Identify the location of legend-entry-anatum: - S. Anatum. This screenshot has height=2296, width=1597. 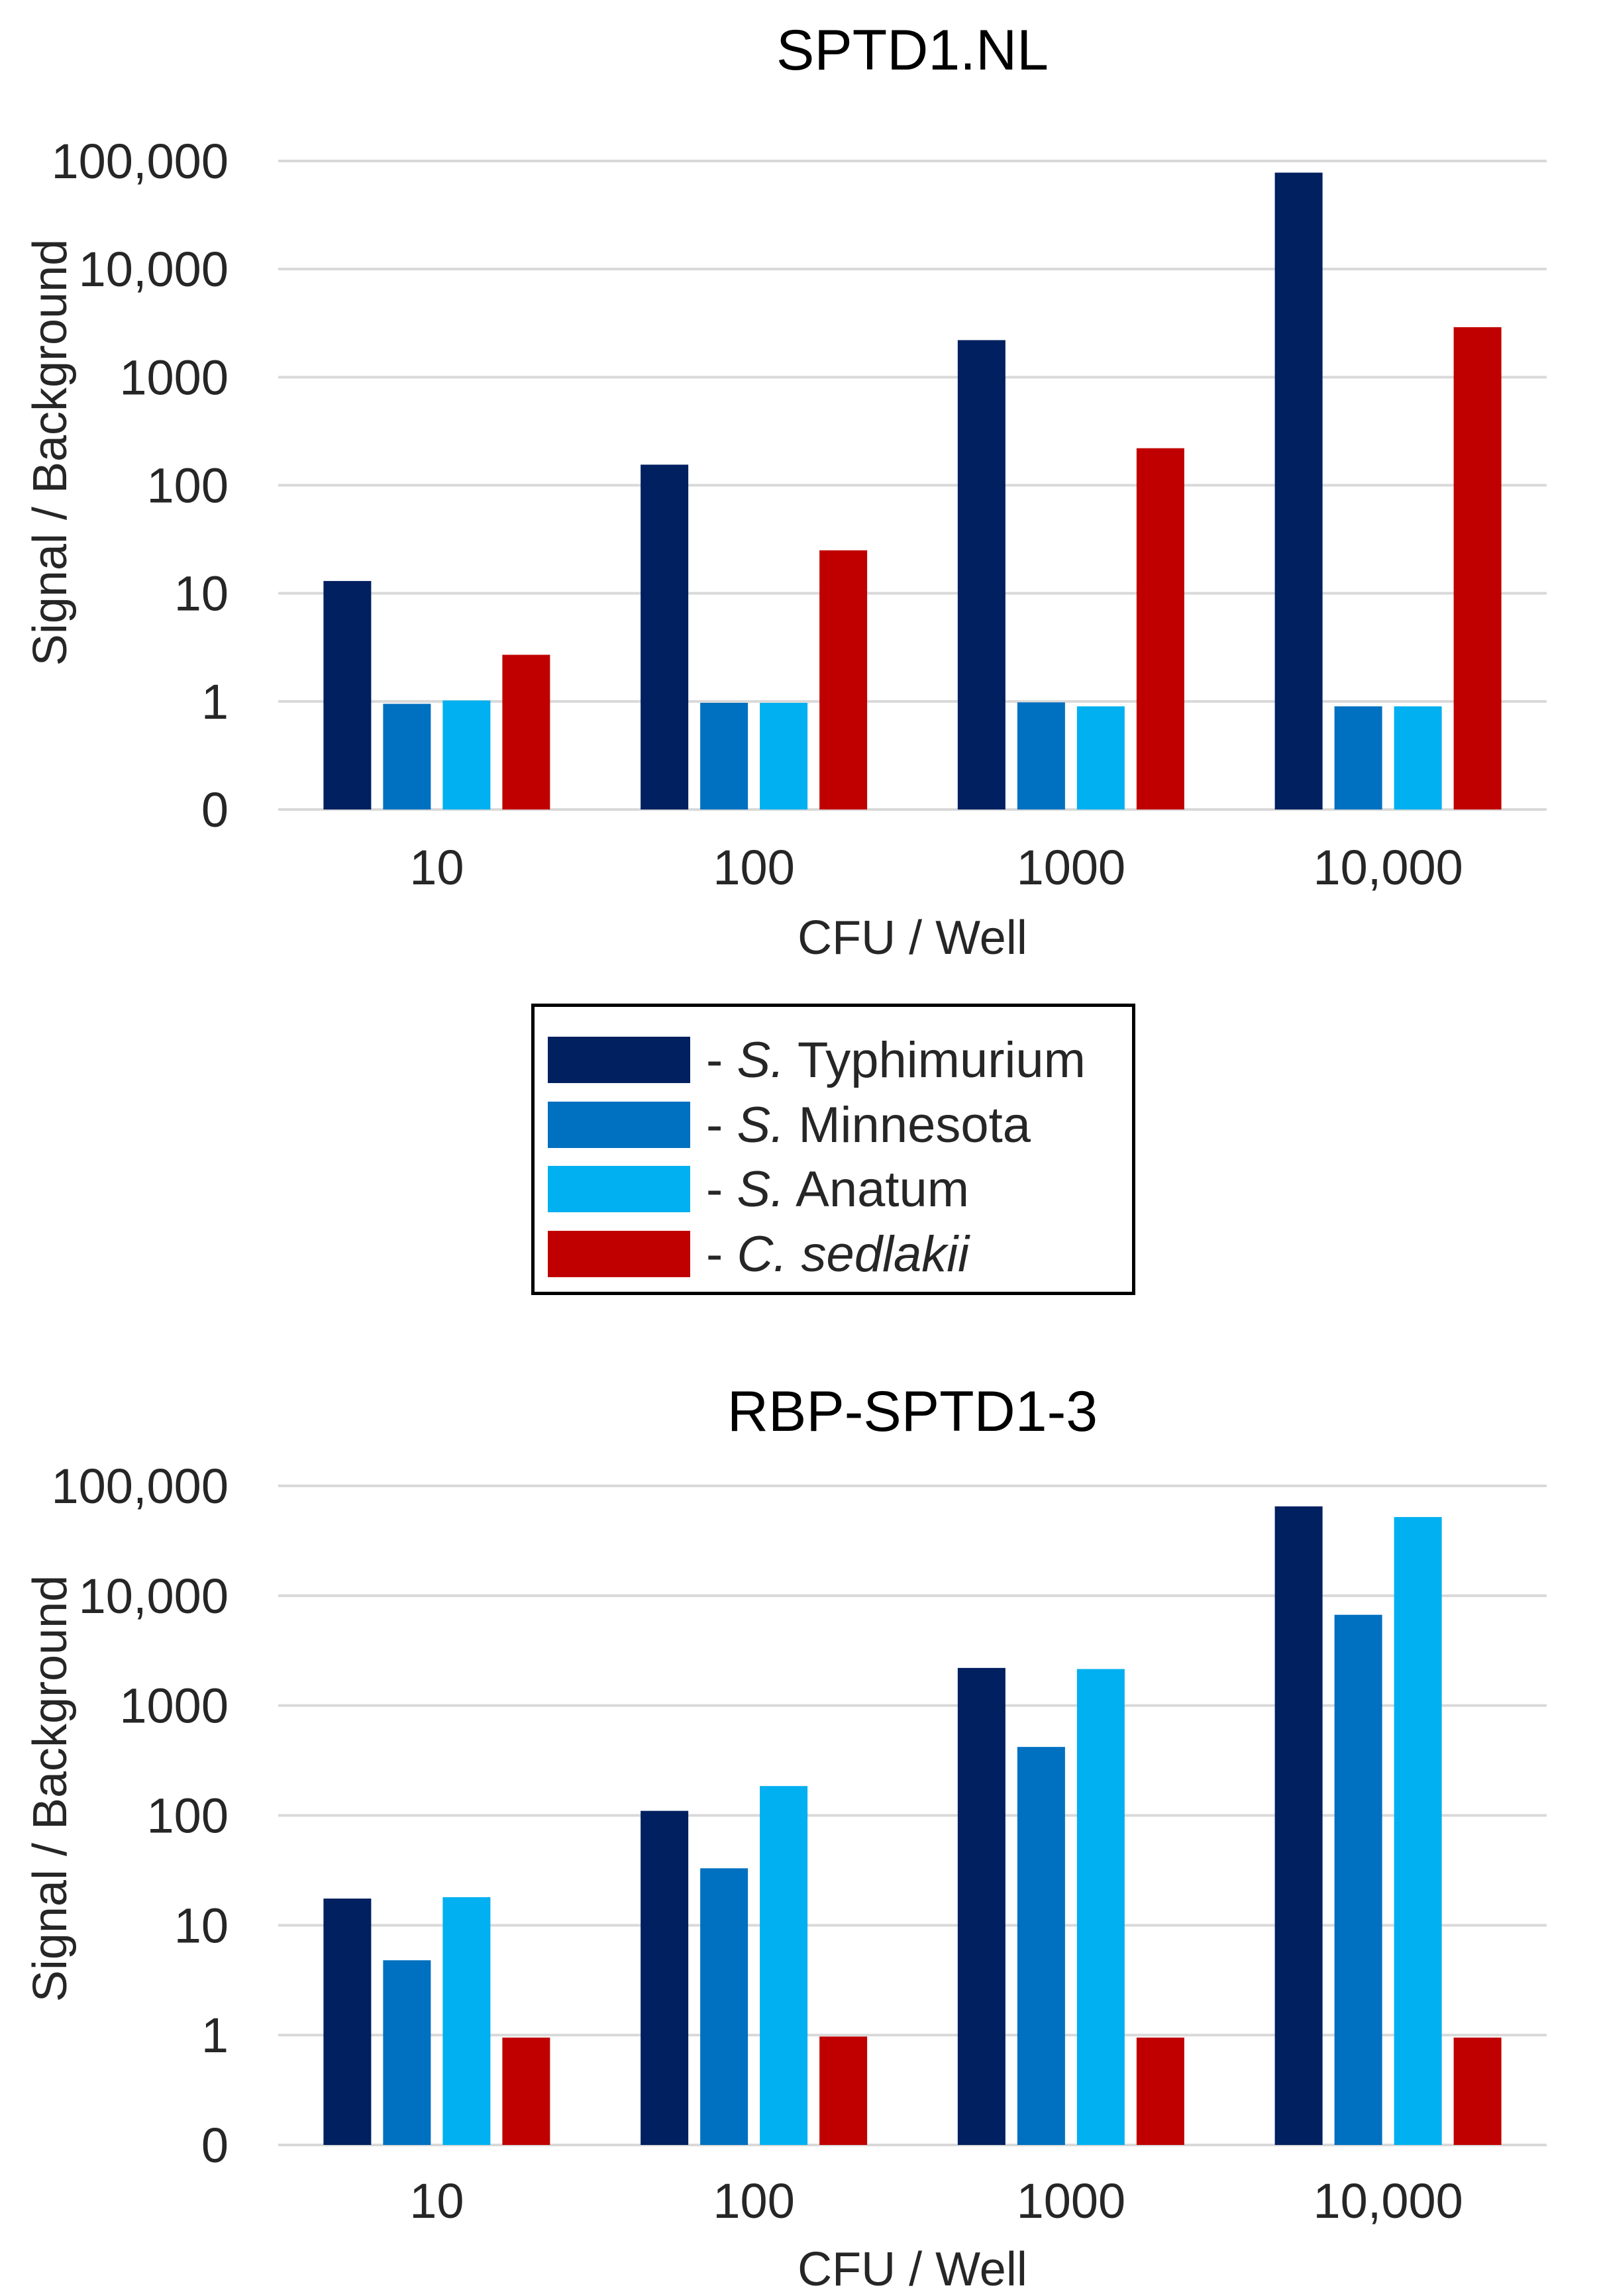
(759, 1189).